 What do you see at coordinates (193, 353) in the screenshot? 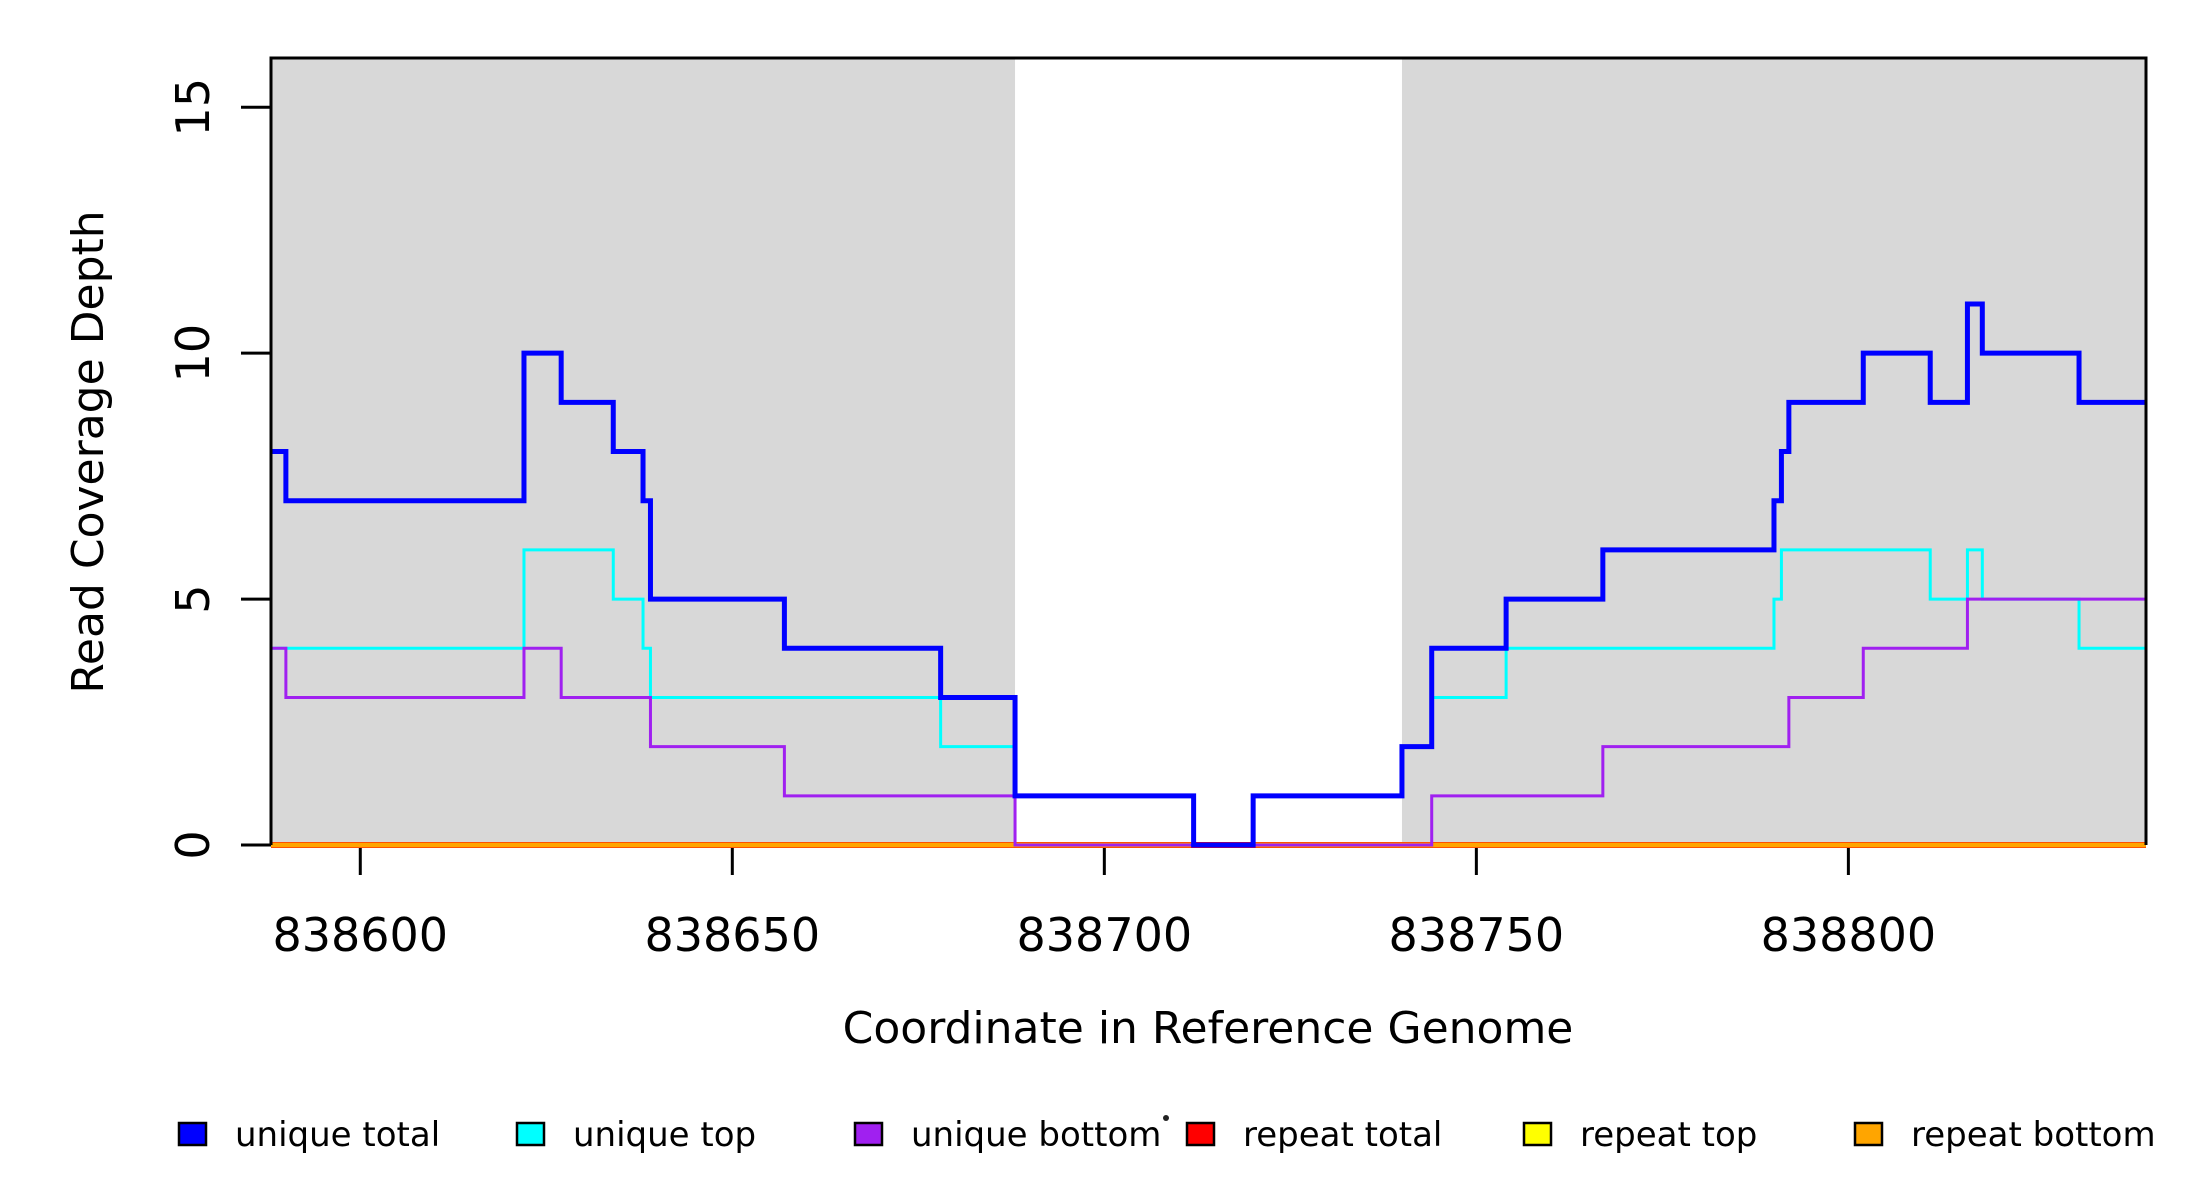
I see `y-axis-tick-label: 10` at bounding box center [193, 353].